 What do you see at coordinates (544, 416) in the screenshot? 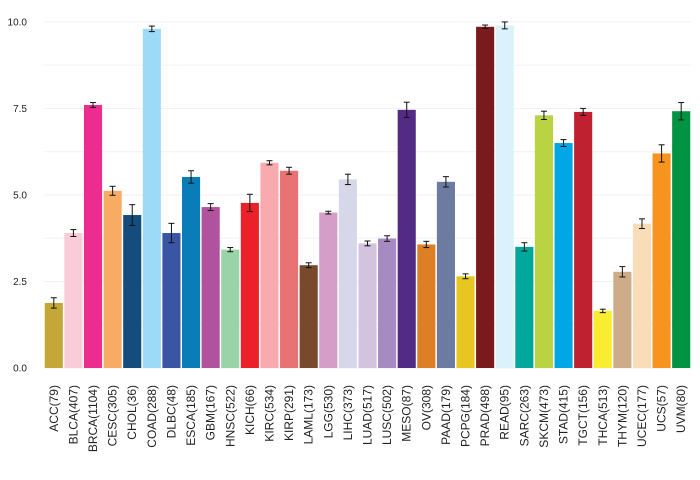
I see `x-tick-label: SKCM(473)` at bounding box center [544, 416].